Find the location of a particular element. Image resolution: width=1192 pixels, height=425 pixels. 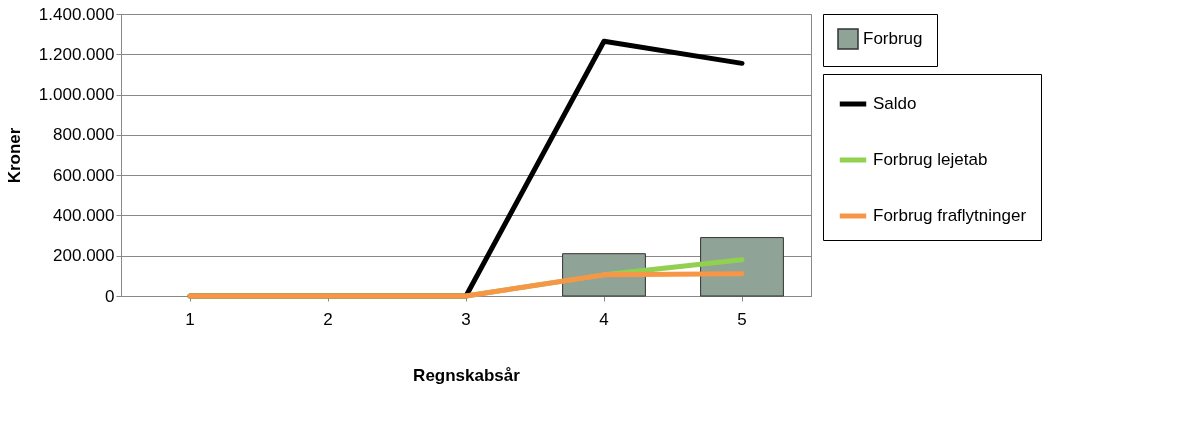

legend-label: Forbrug fraflytninger is located at coordinates (950, 215).